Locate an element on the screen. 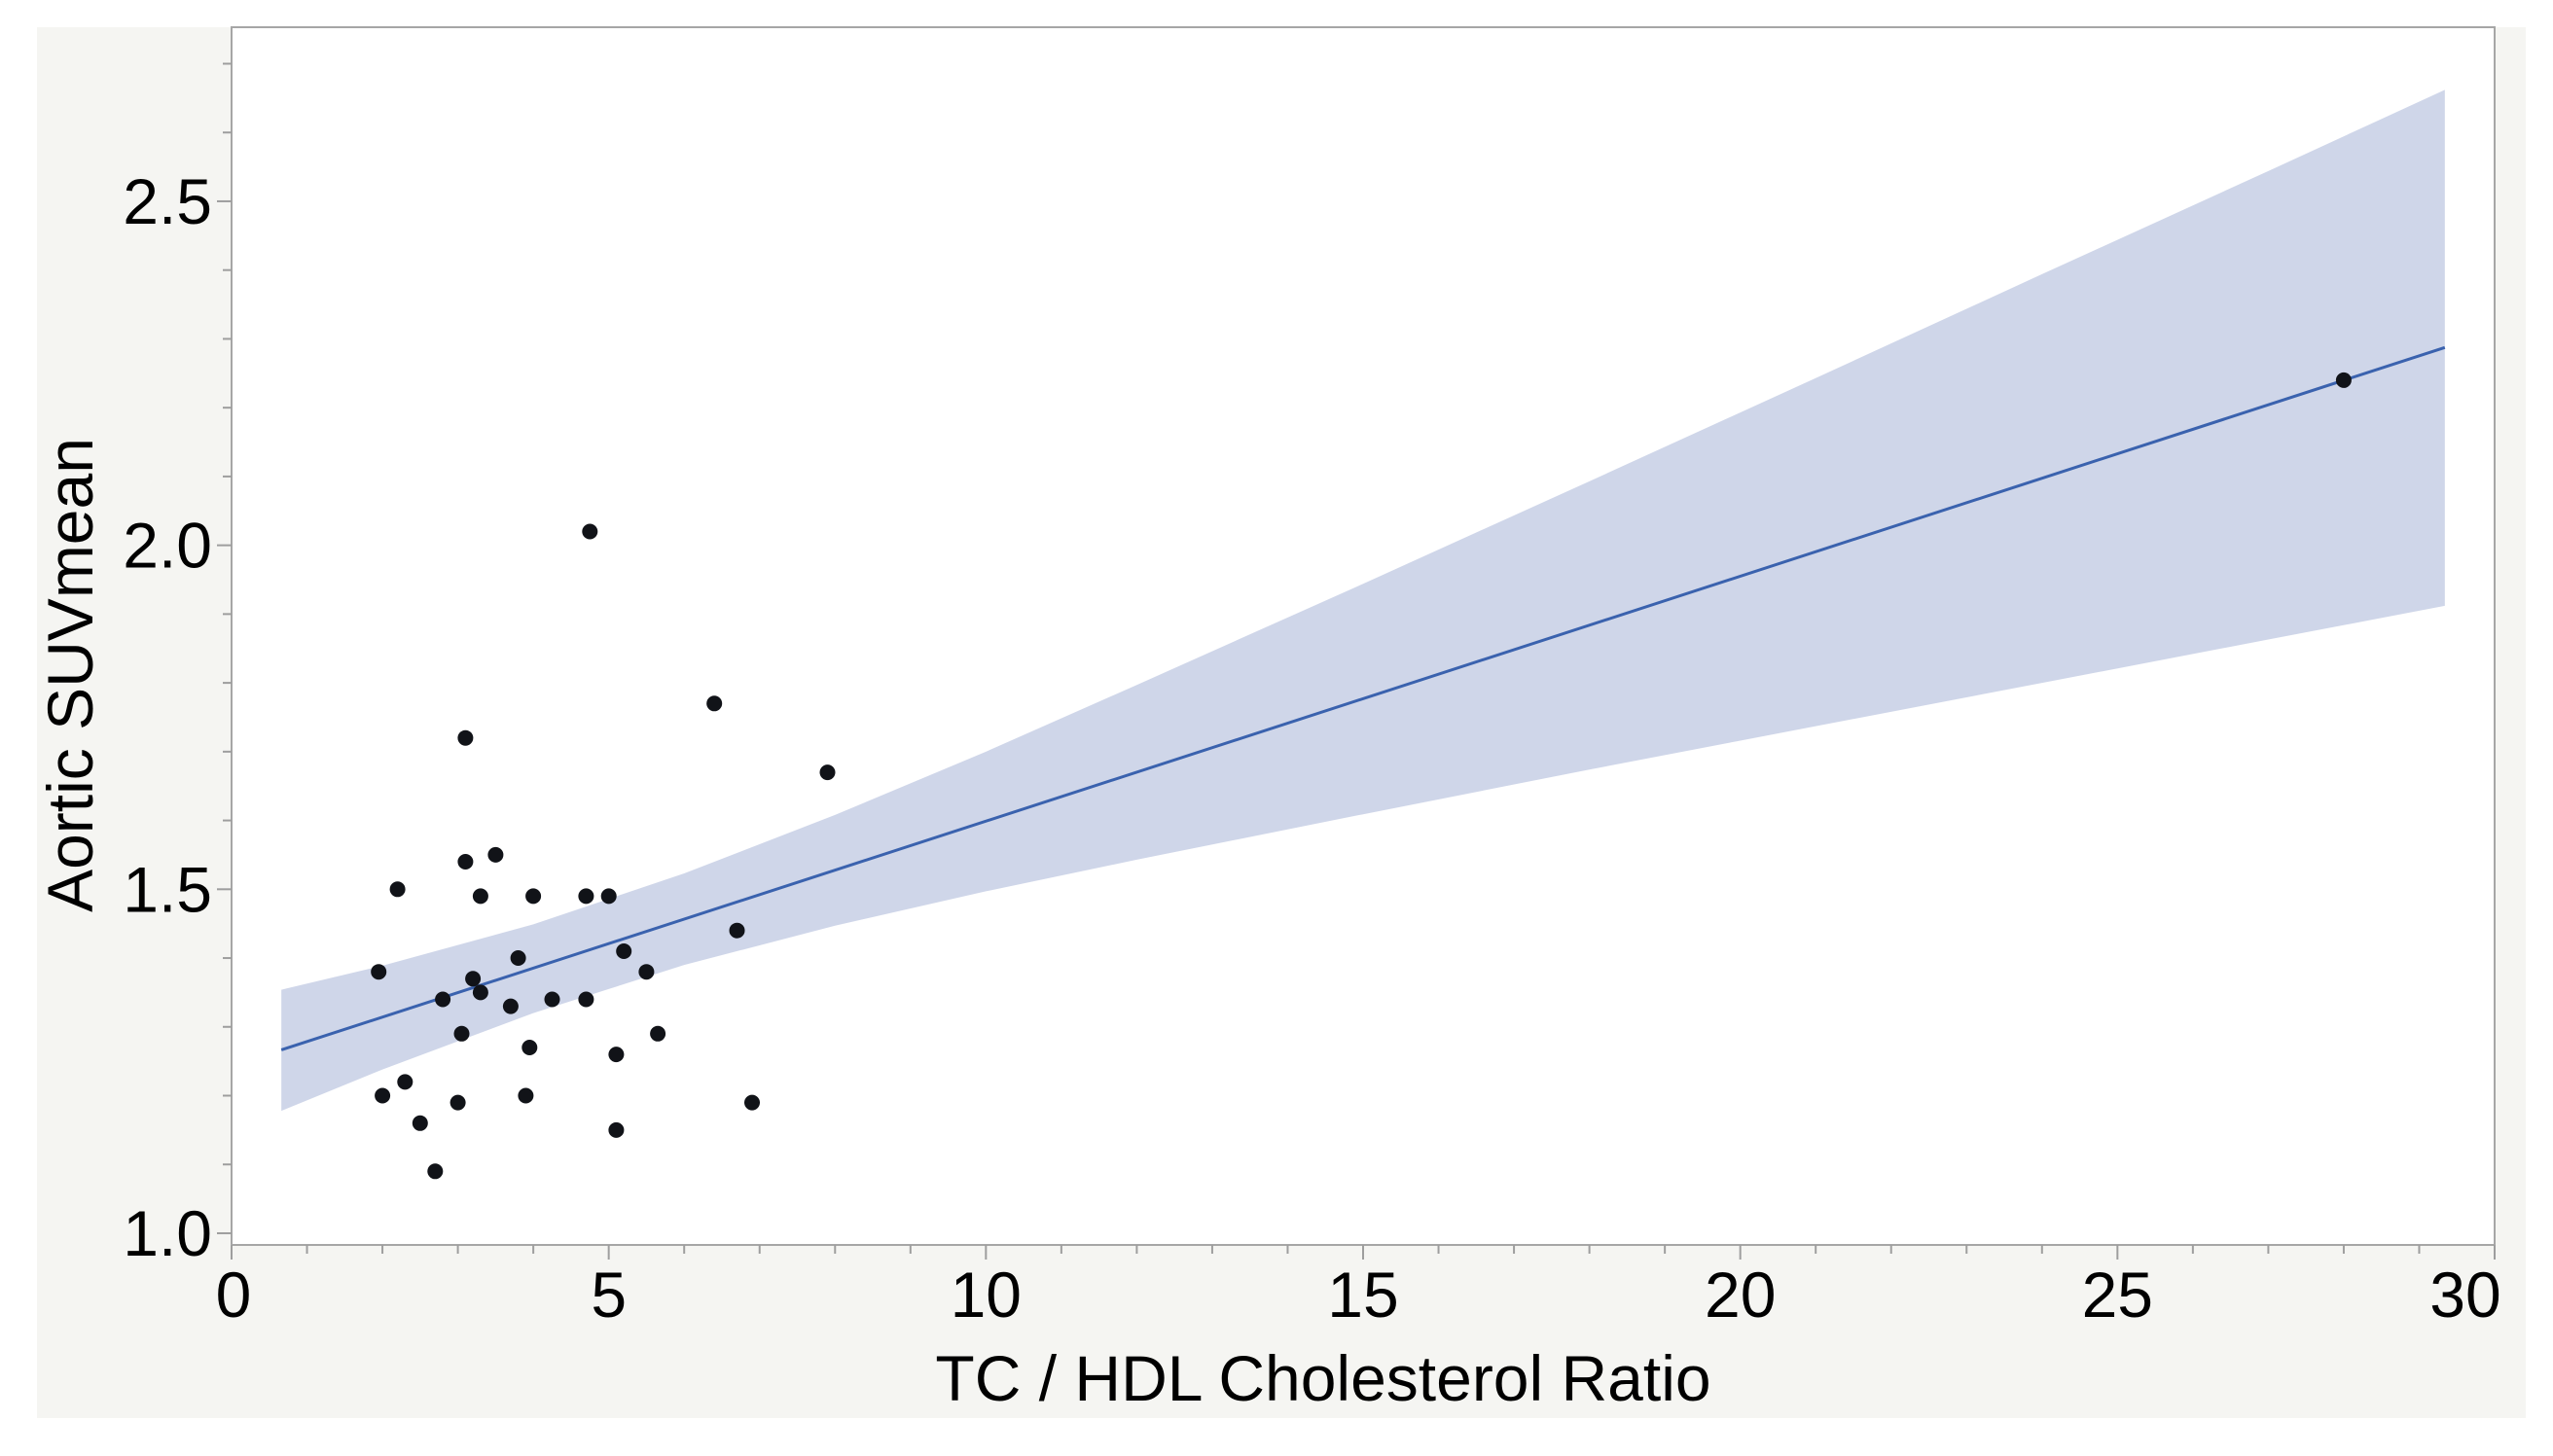 The height and width of the screenshot is (1456, 2553). y-axis-ticks is located at coordinates (225, 648).